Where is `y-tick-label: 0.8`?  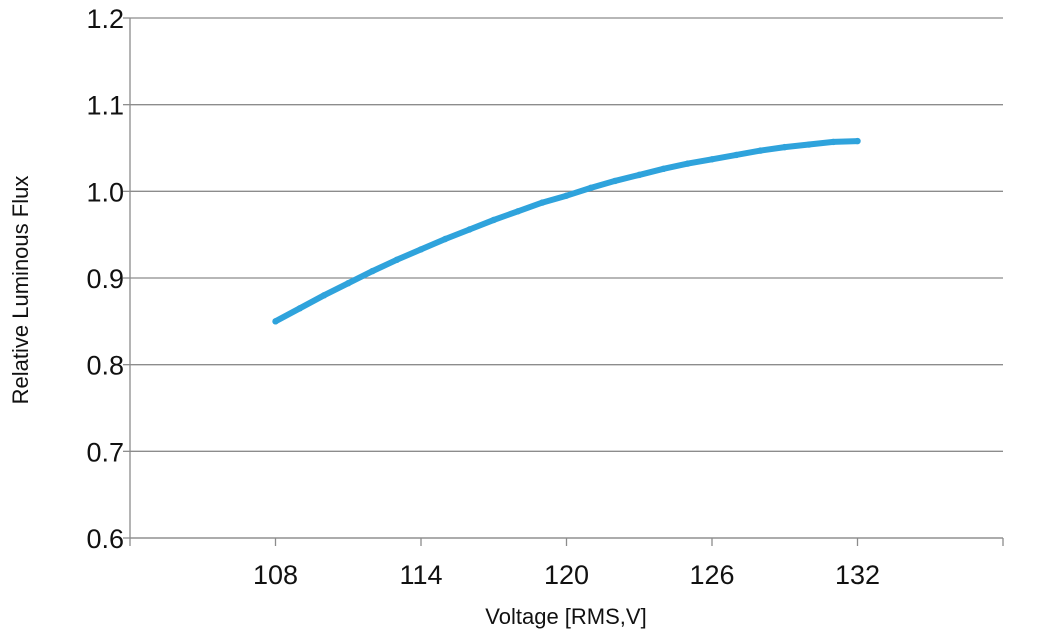
y-tick-label: 0.8 is located at coordinates (105, 366).